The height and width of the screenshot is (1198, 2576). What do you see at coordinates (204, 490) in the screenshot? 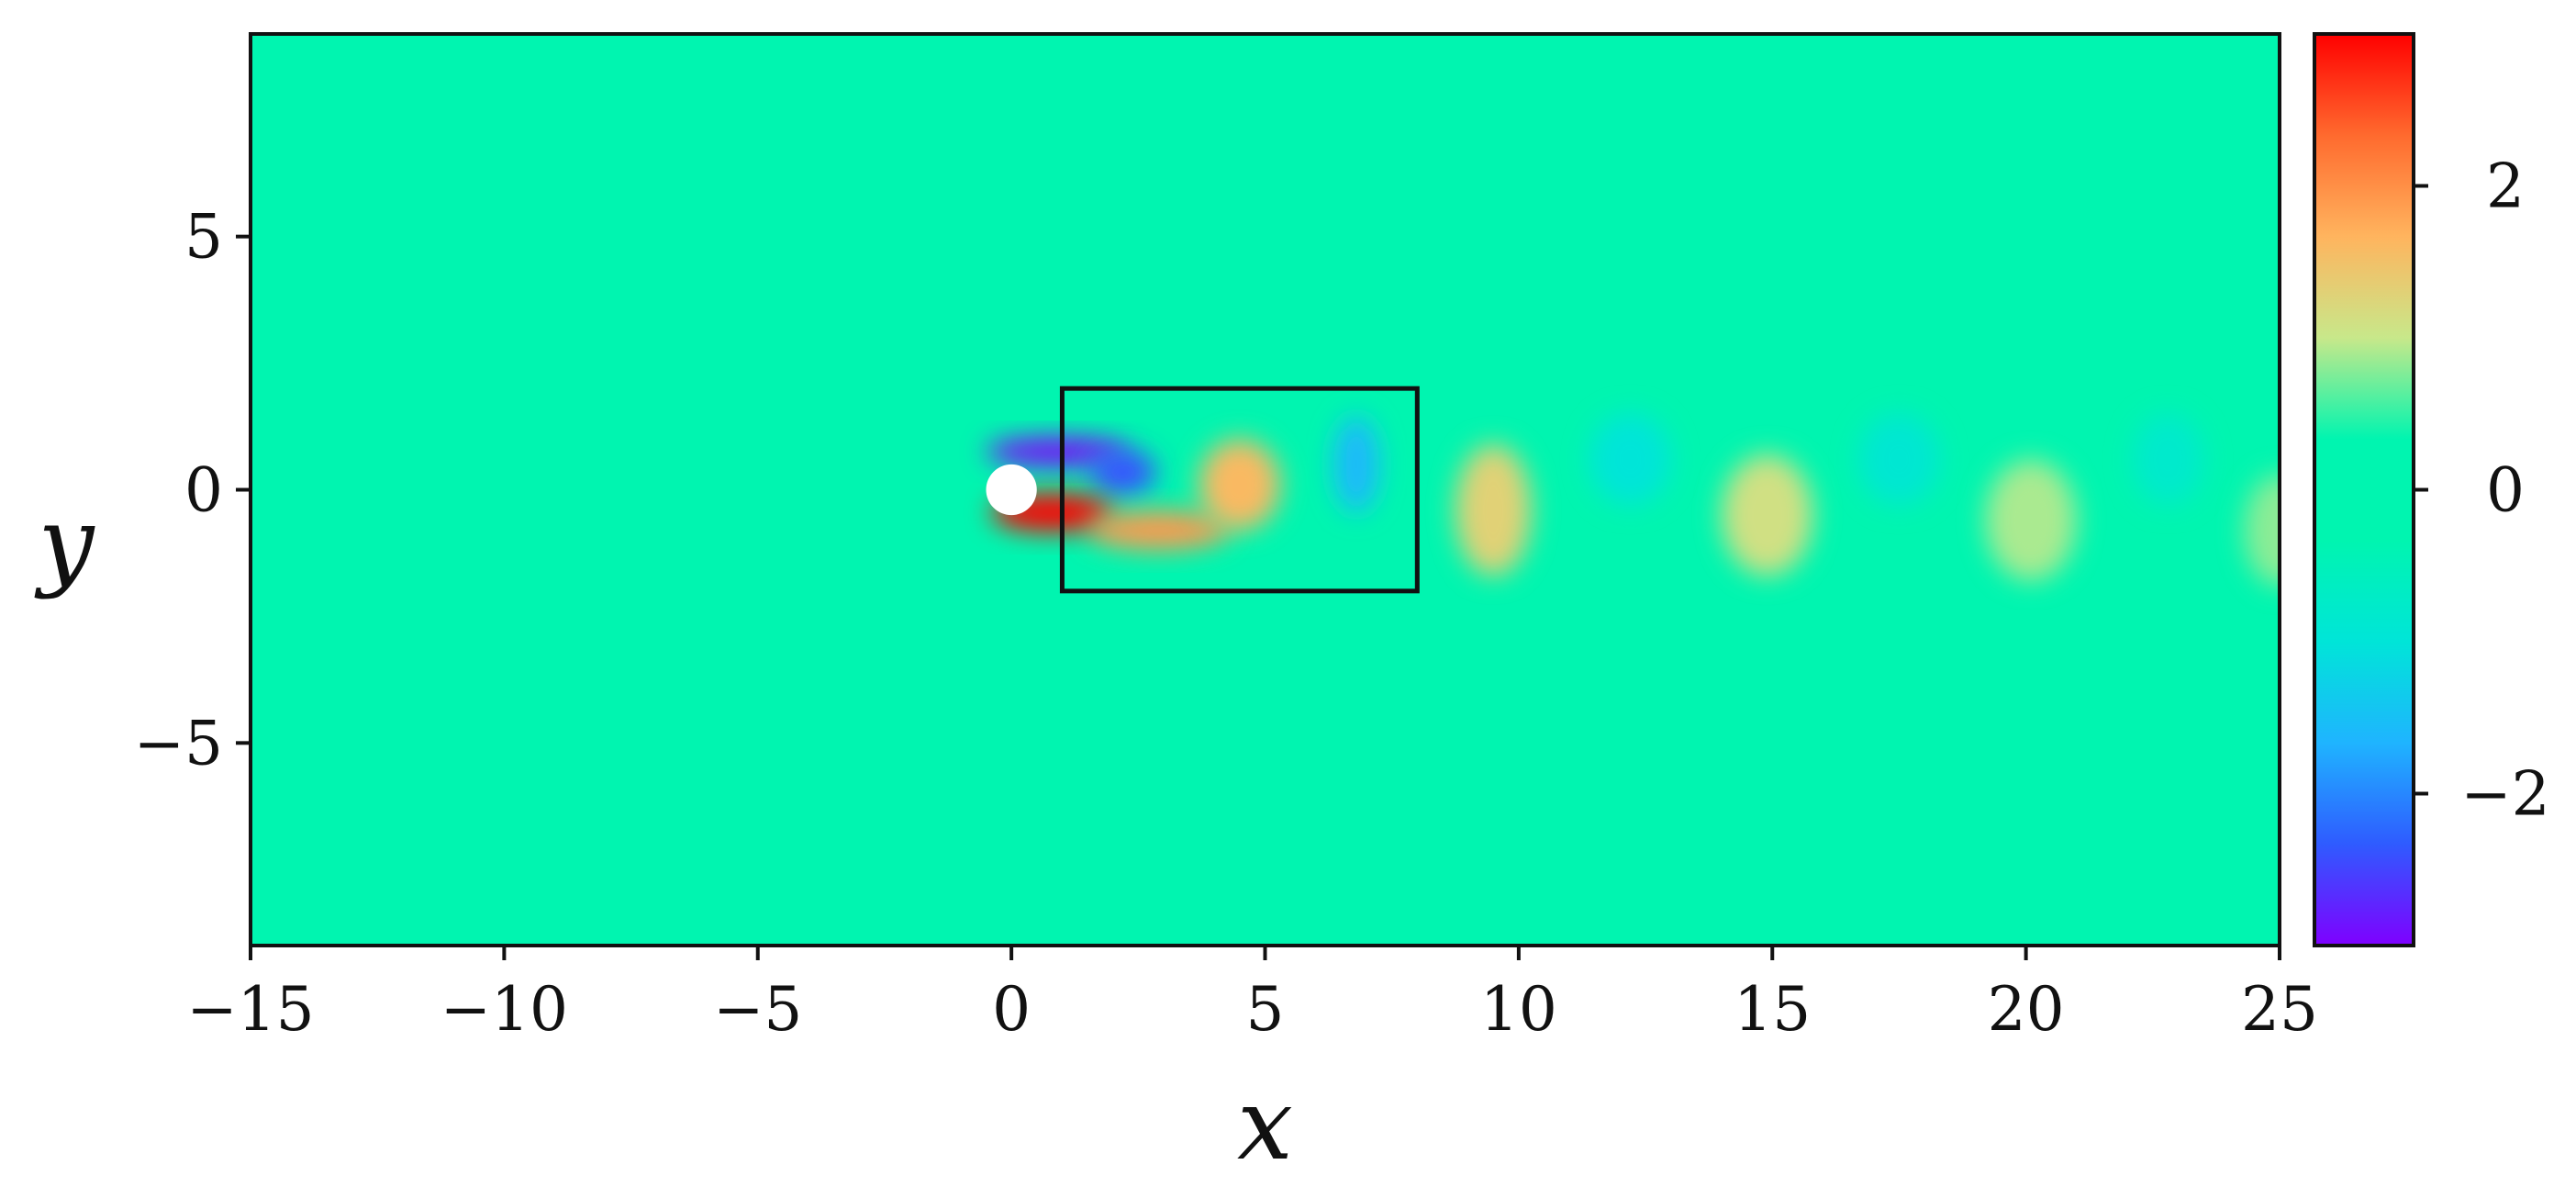
I see `y-tick-label: 0` at bounding box center [204, 490].